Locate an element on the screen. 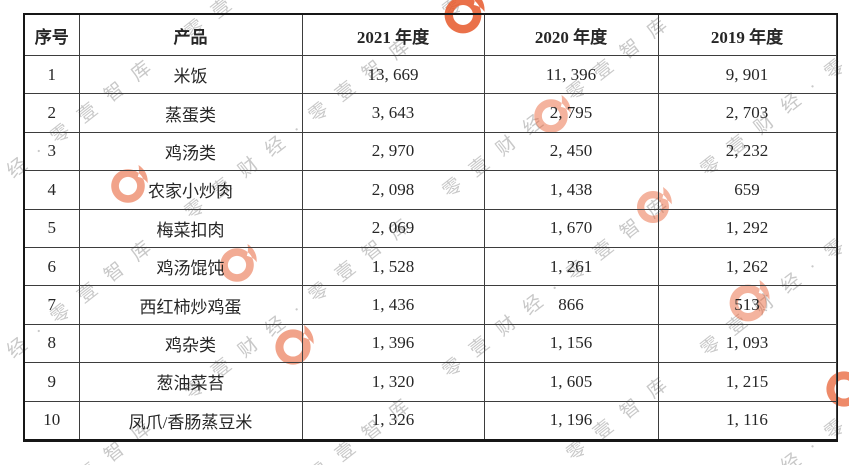 The width and height of the screenshot is (849, 465). cell-product: 蒸蛋类 is located at coordinates (190, 113).